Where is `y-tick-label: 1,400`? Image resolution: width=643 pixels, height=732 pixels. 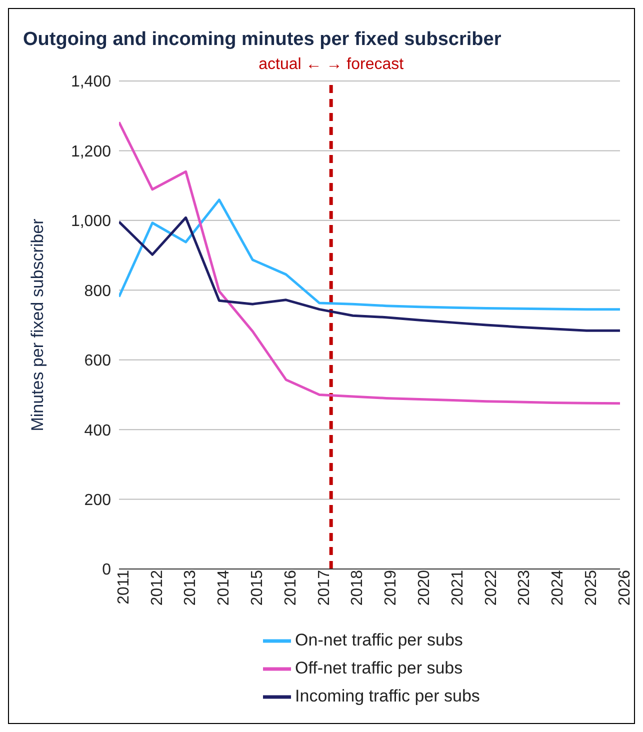 y-tick-label: 1,400 is located at coordinates (91, 82).